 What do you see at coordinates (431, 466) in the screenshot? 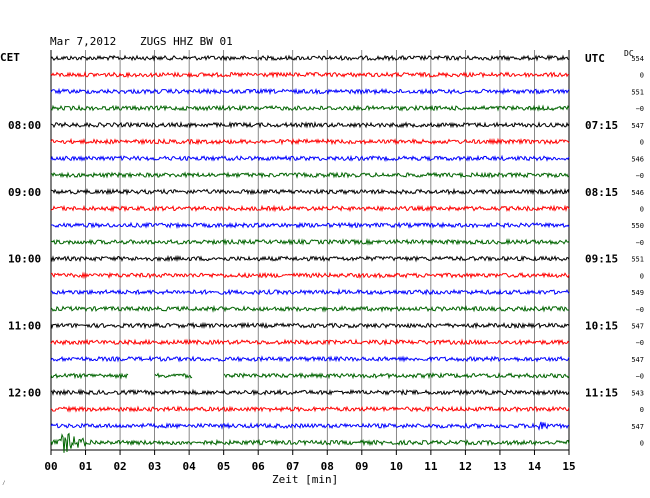
I see `x-tick-label: 11` at bounding box center [431, 466].